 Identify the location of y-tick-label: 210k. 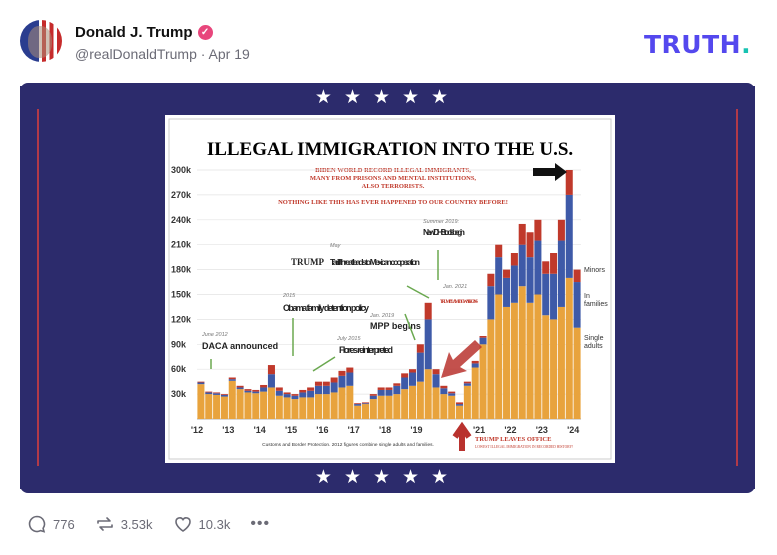
(181, 245).